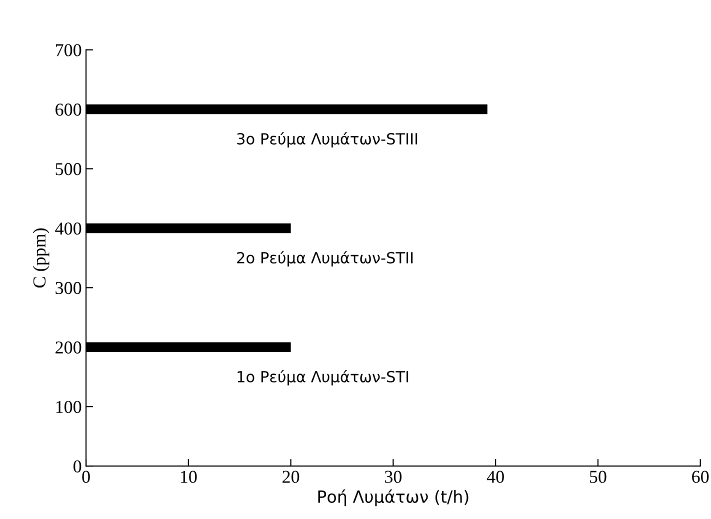 This screenshot has height=519, width=711. What do you see at coordinates (69, 50) in the screenshot?
I see `y-tick-label: 700` at bounding box center [69, 50].